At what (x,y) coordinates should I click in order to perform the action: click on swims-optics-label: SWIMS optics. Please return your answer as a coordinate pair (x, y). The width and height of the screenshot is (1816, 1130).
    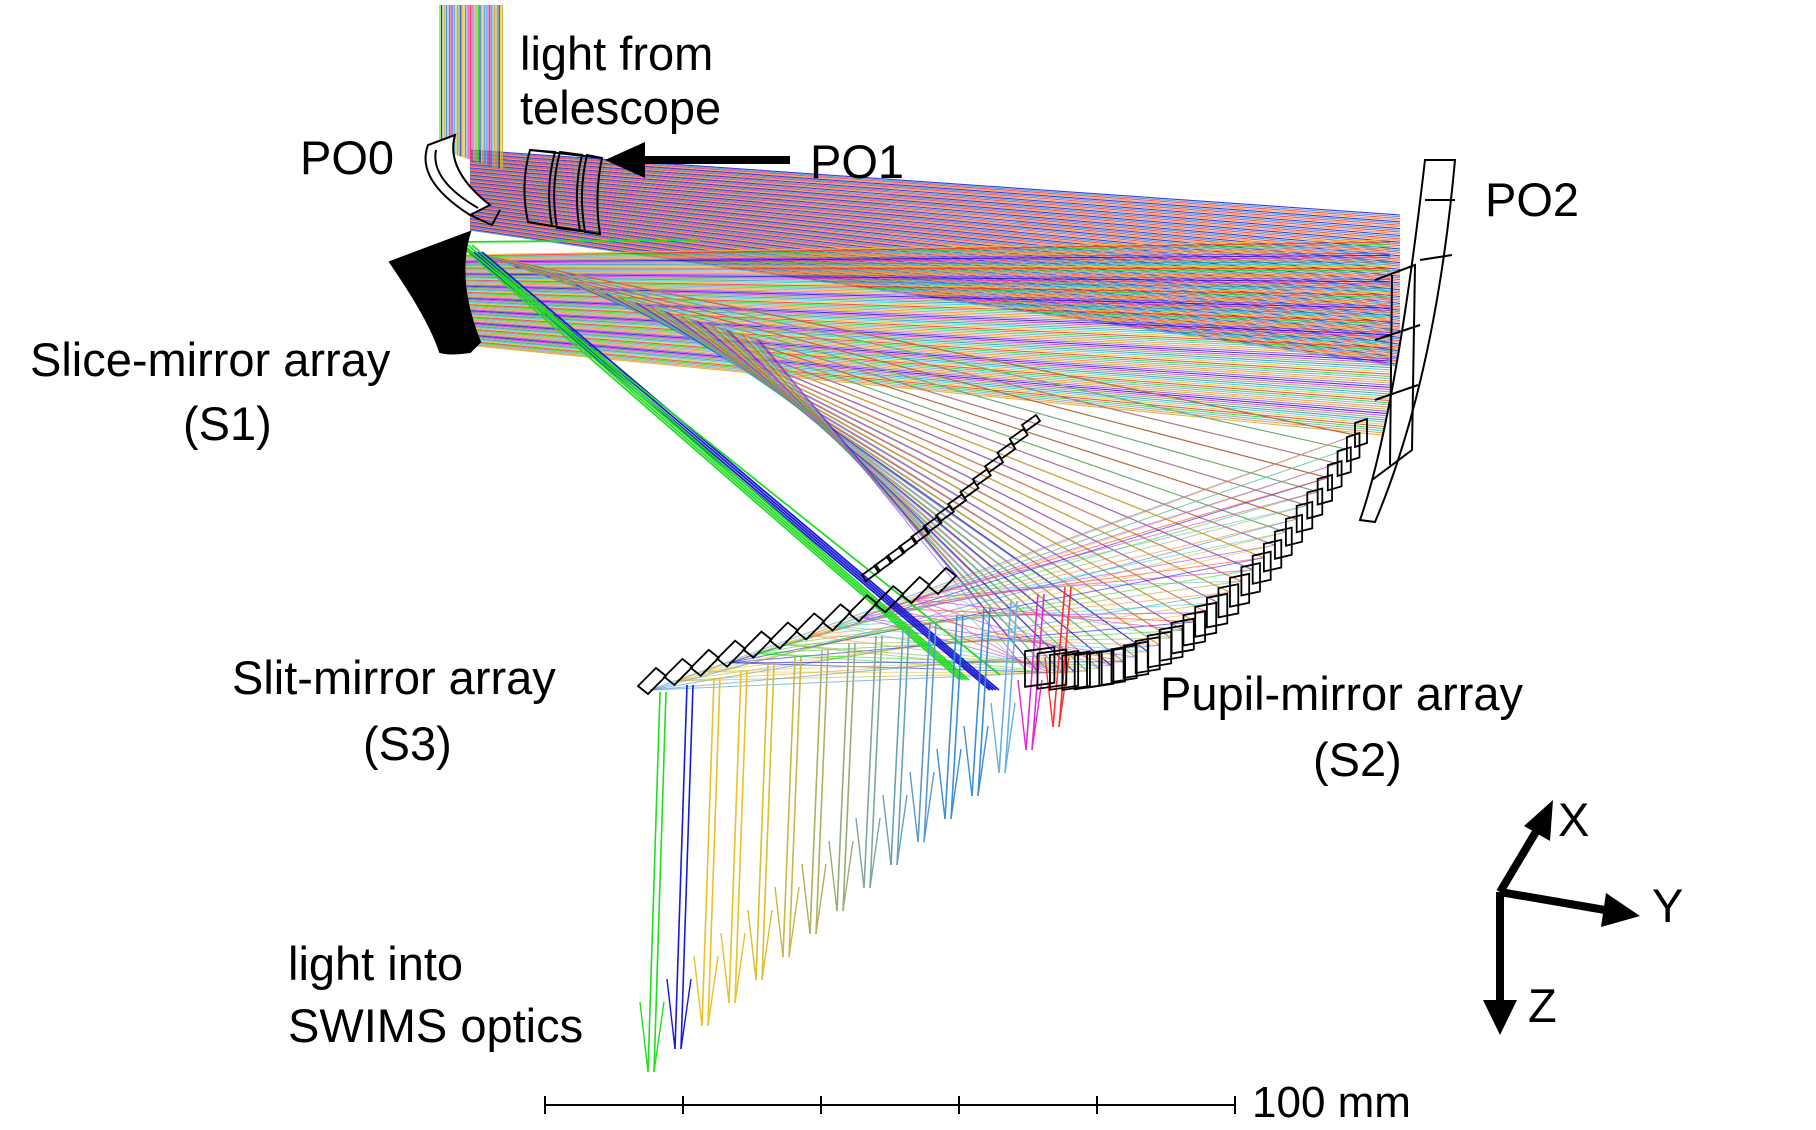
    Looking at the image, I should click on (436, 1025).